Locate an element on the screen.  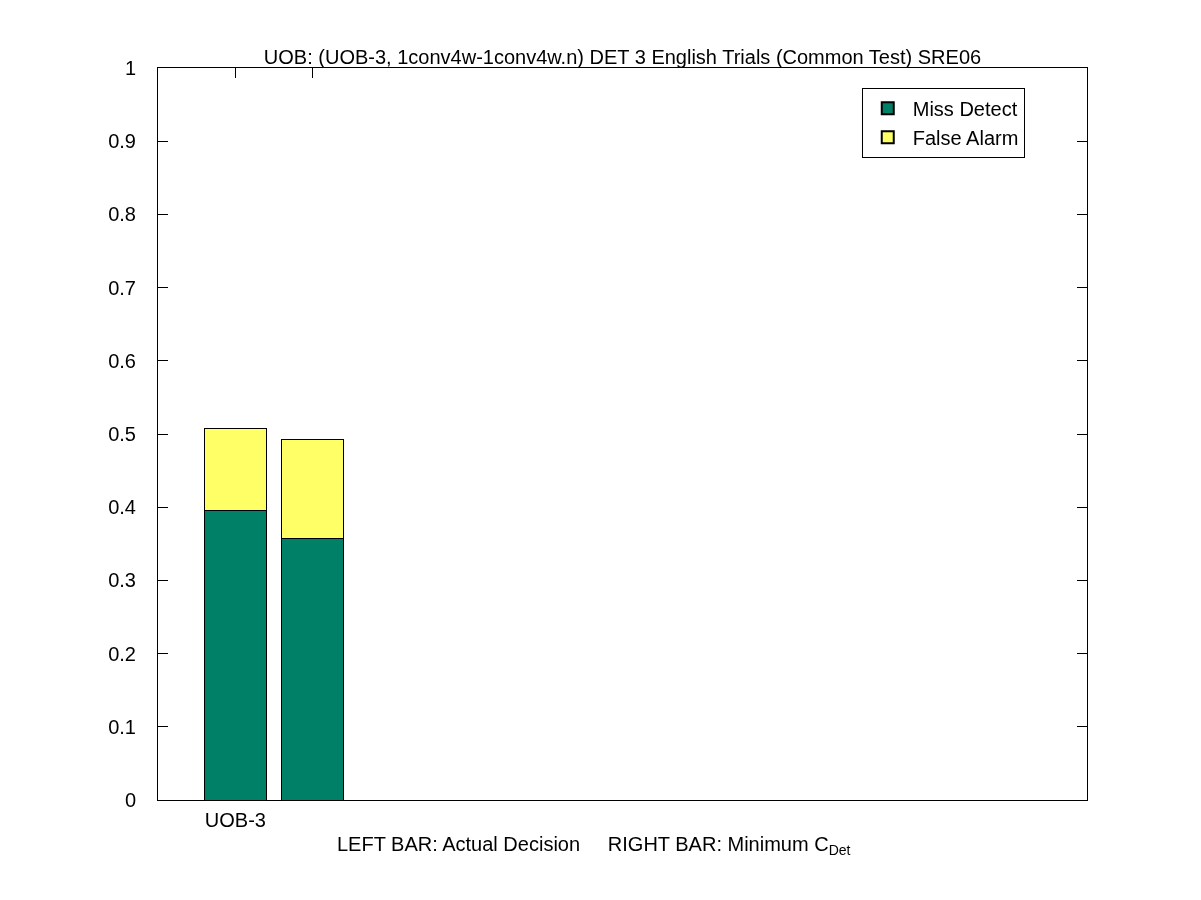
y-tick-label: 0.5 is located at coordinates (122, 434).